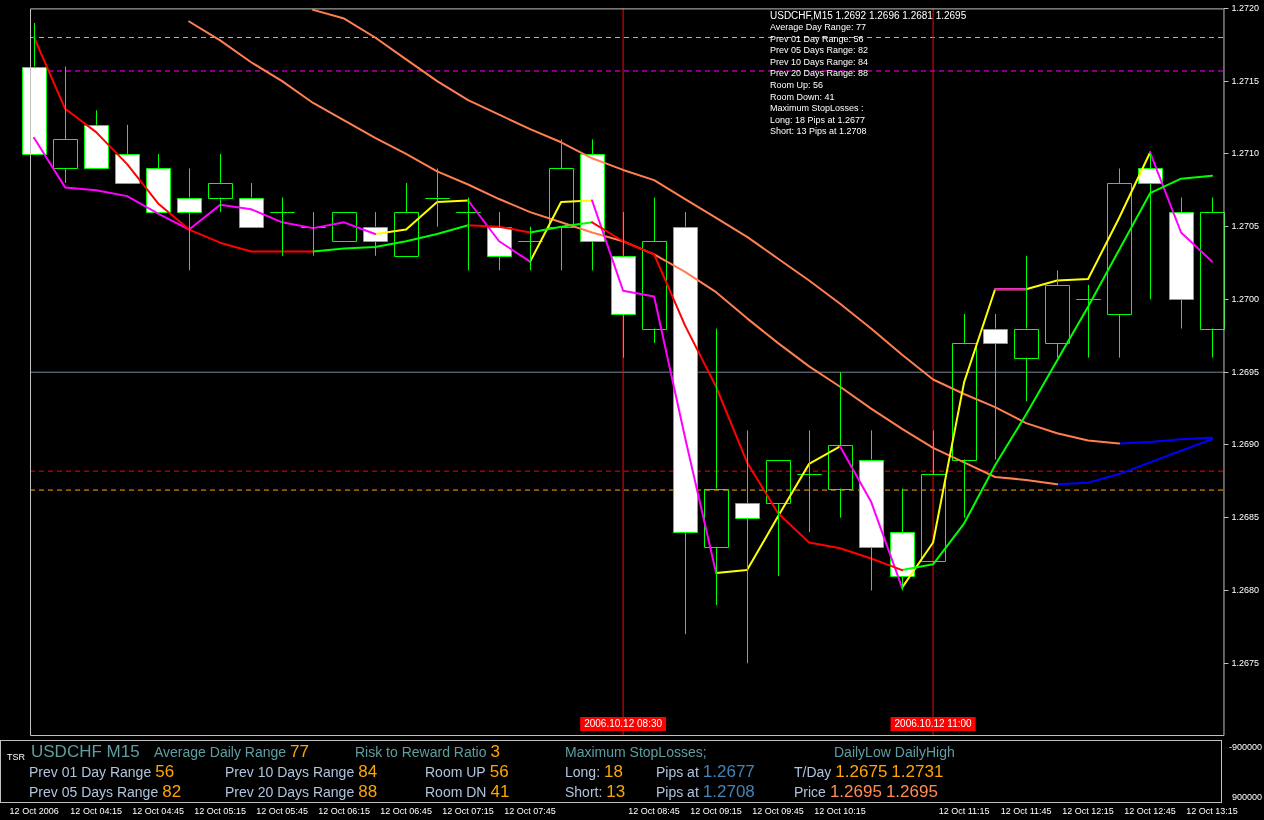  I want to click on y-tick-label: 1.2685, so click(1245, 517).